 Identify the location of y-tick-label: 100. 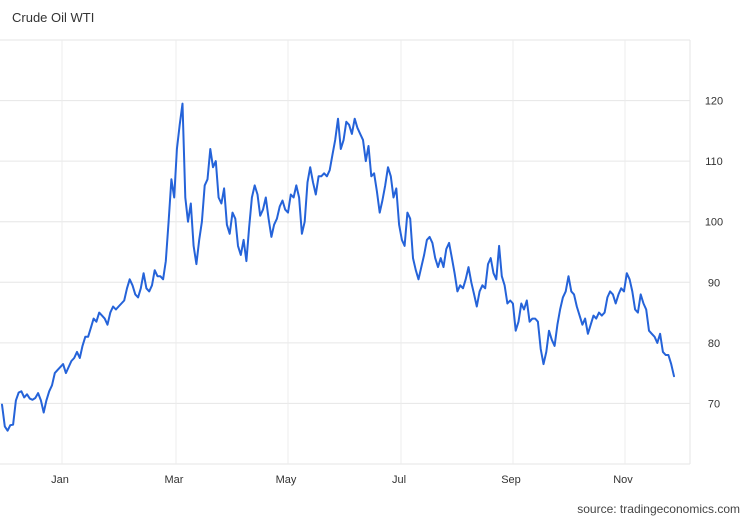
(714, 223).